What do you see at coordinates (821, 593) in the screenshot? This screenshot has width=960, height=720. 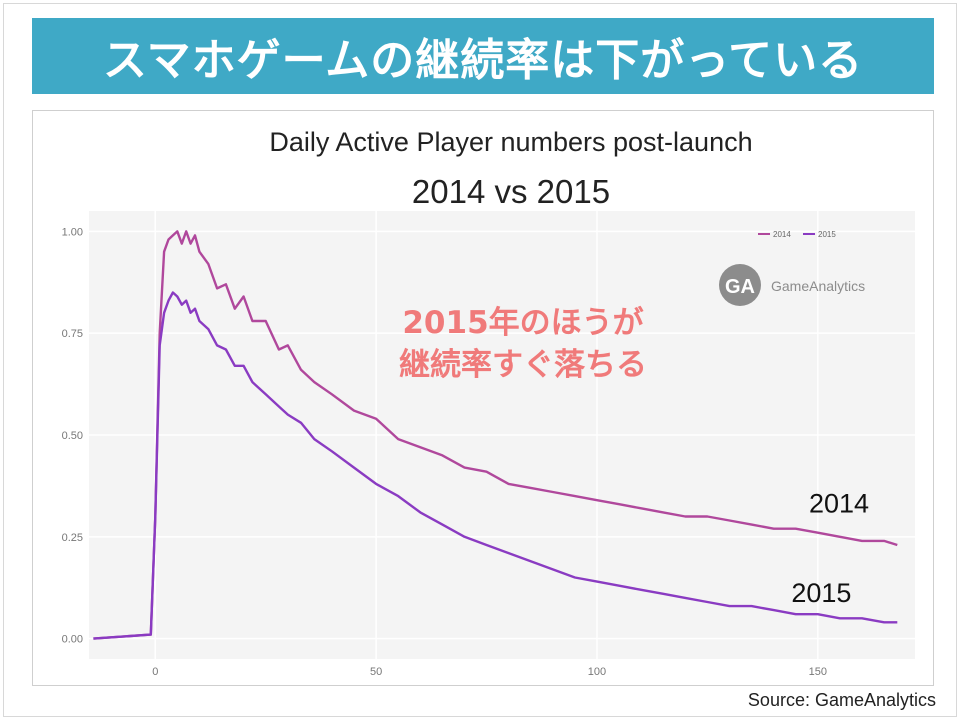 I see `series-end-label-2015: 2015` at bounding box center [821, 593].